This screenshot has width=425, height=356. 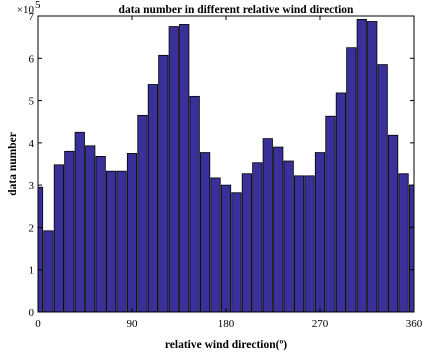 I want to click on y-axis-title: data number, so click(x=13, y=164).